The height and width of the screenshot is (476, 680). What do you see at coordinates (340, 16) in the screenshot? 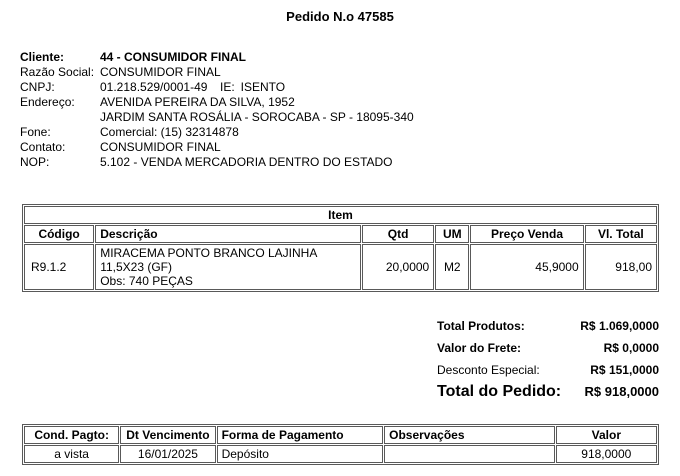
I see `page-title: Pedido N.o 47585` at bounding box center [340, 16].